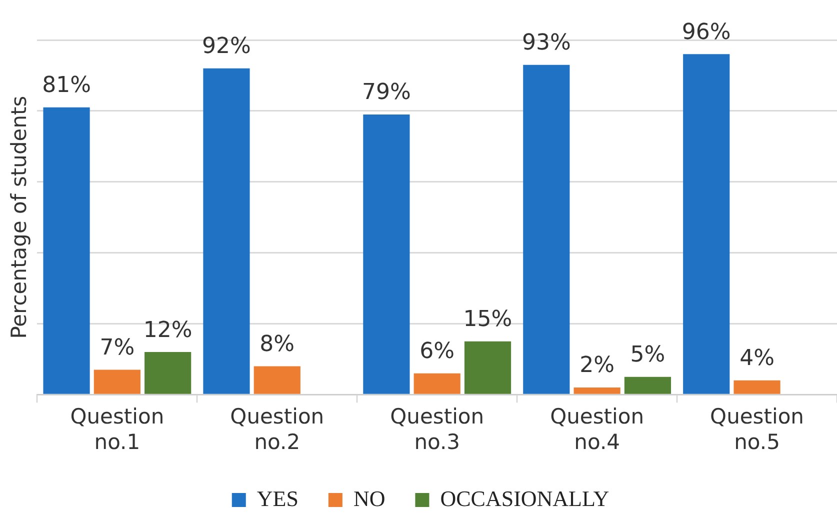 The height and width of the screenshot is (521, 837). Describe the element at coordinates (546, 43) in the screenshot. I see `data-label: 93%` at that location.